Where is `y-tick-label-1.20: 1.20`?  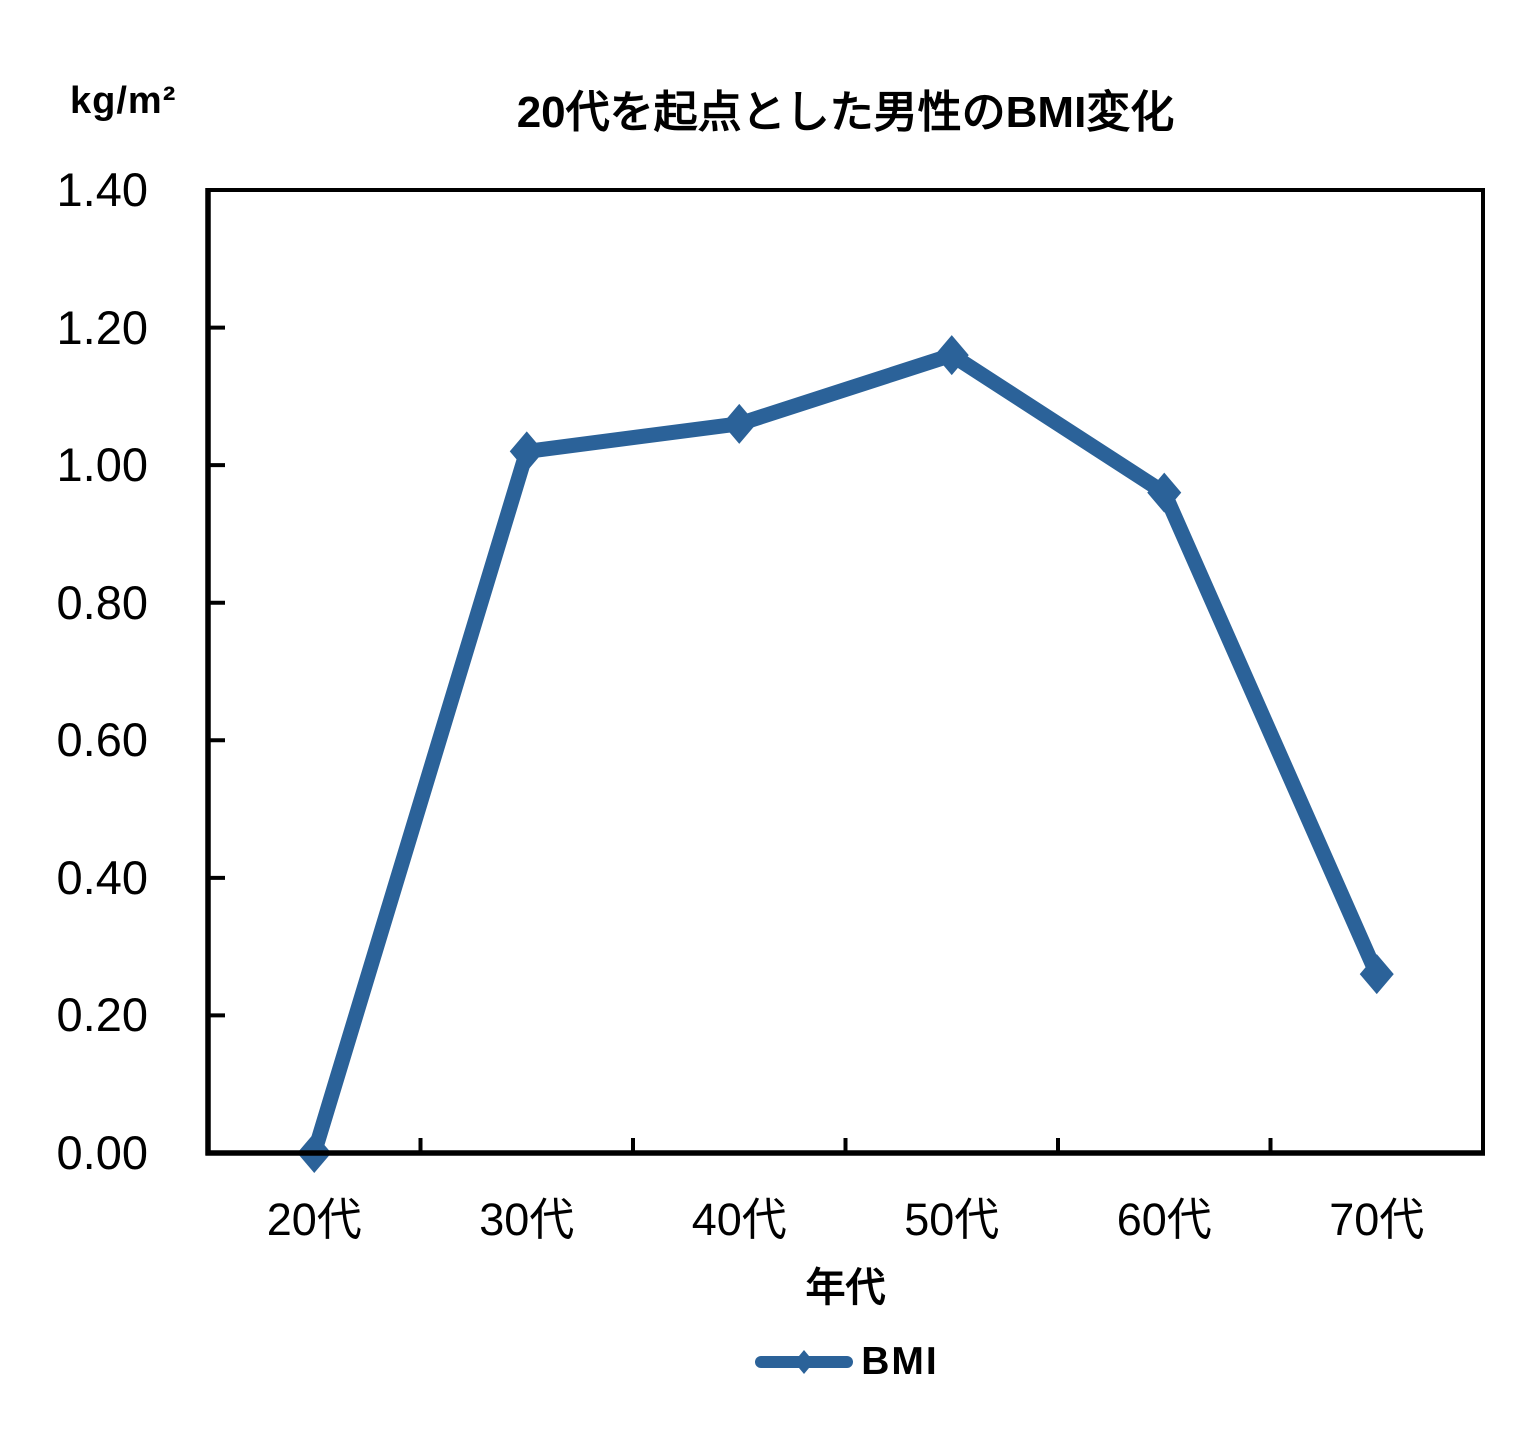 y-tick-label-1.20: 1.20 is located at coordinates (102, 327).